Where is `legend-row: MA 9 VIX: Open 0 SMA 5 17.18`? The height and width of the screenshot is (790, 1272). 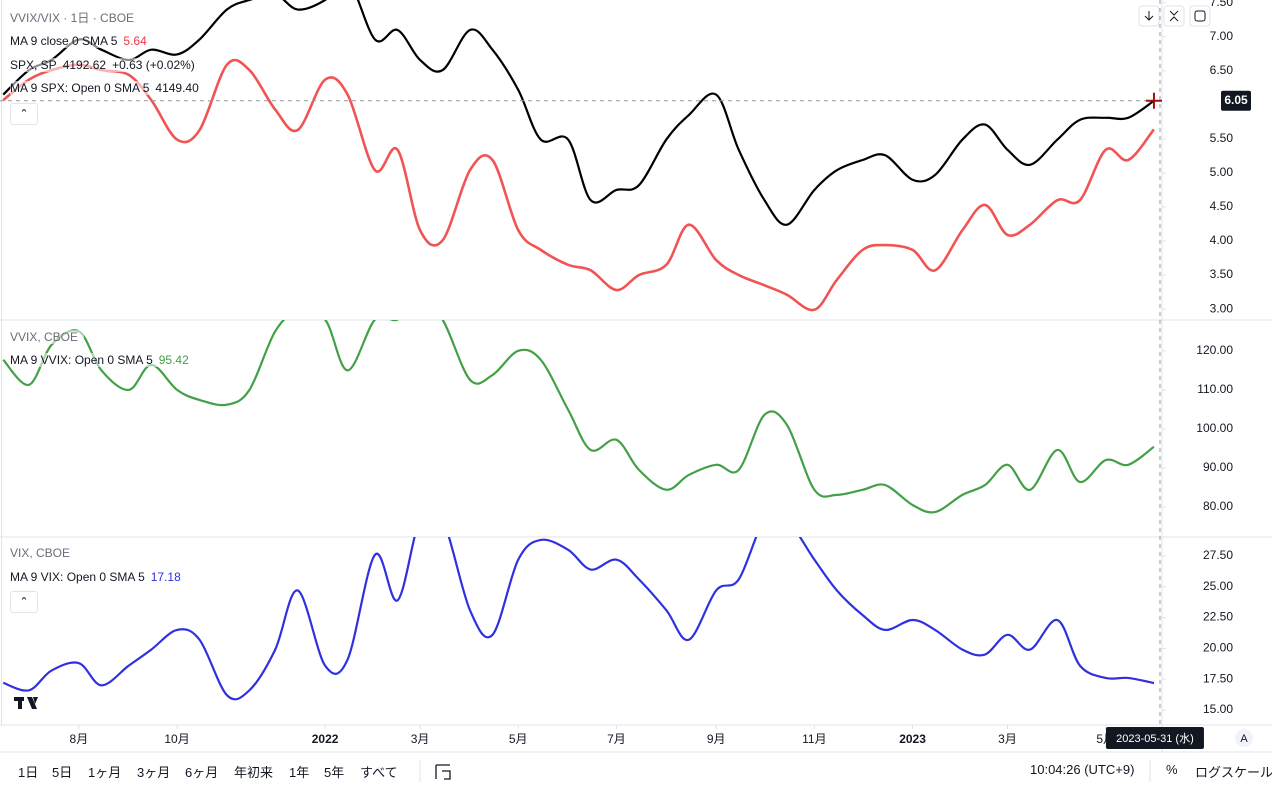 legend-row: MA 9 VIX: Open 0 SMA 5 17.18 is located at coordinates (98, 577).